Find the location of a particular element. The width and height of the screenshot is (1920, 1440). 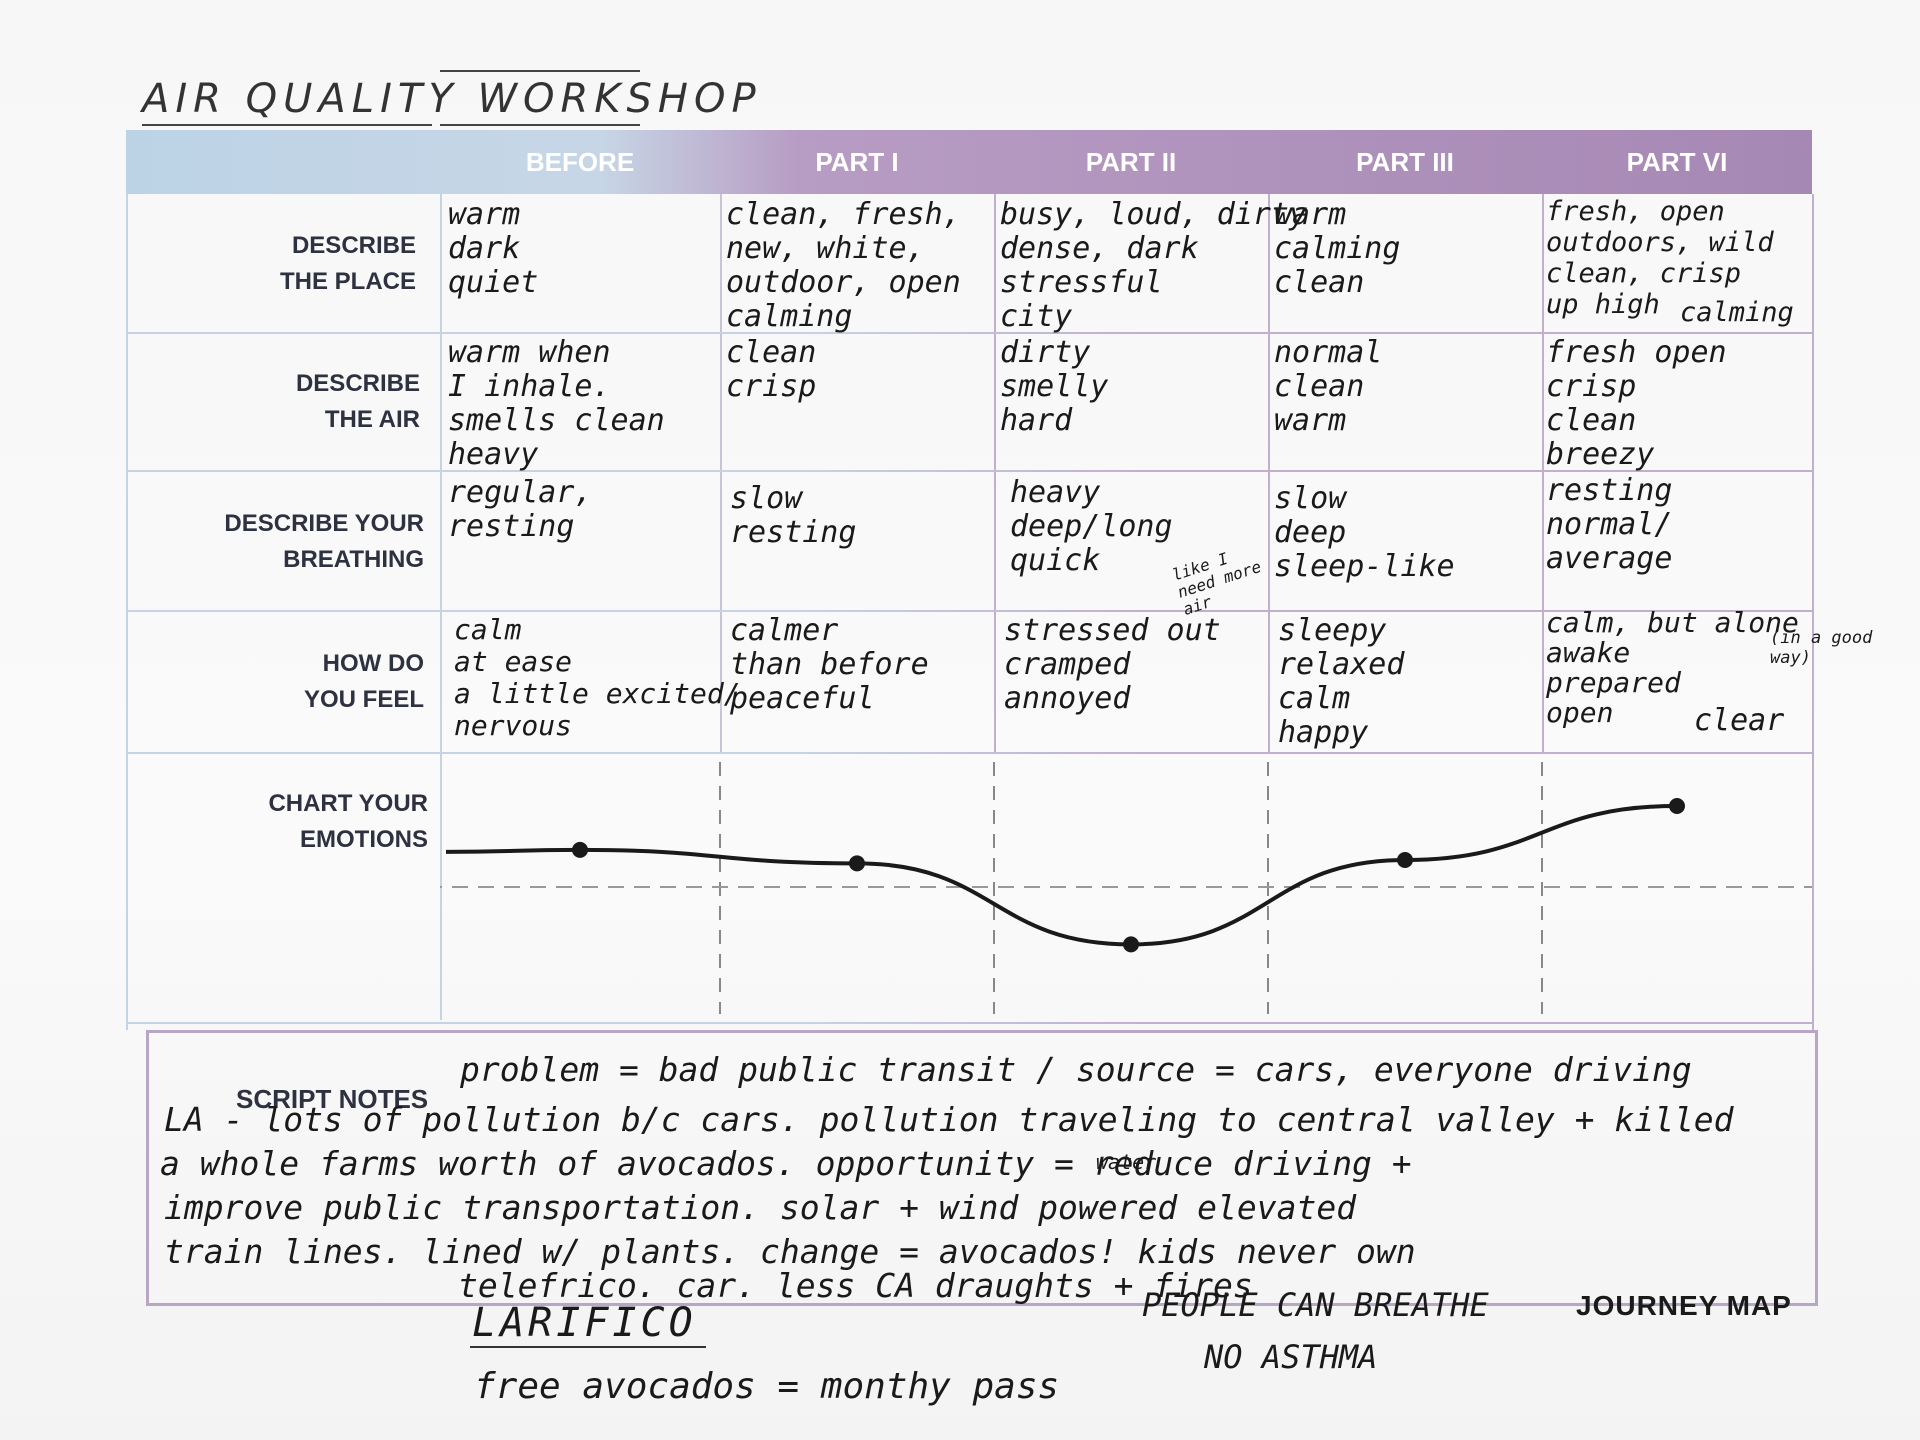

notes-insert-water: water is located at coordinates (1126, 1162).